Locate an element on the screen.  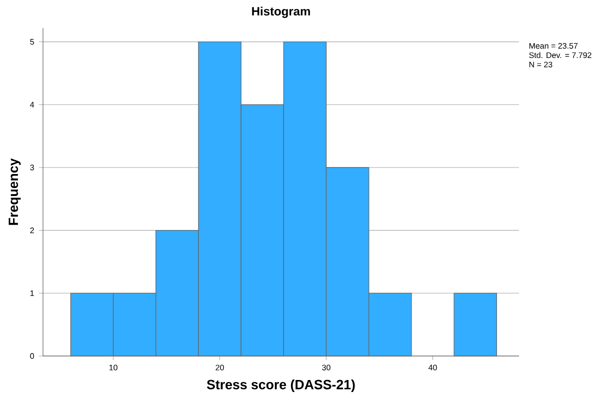
x-tick-label: 10 is located at coordinates (113, 367).